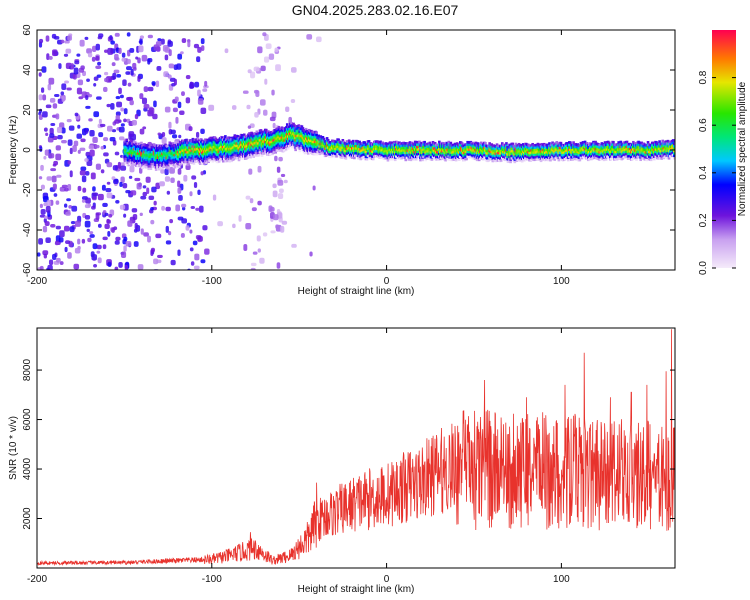 The image size is (750, 600). I want to click on y-tick-label: -40, so click(27, 229).